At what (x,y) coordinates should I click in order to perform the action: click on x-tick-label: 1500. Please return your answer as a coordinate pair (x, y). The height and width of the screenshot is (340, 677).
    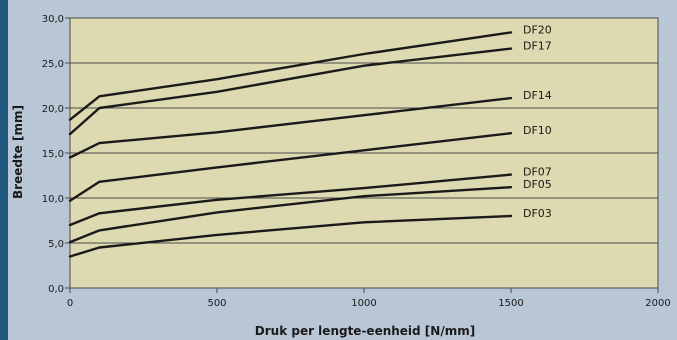
    Looking at the image, I should click on (510, 303).